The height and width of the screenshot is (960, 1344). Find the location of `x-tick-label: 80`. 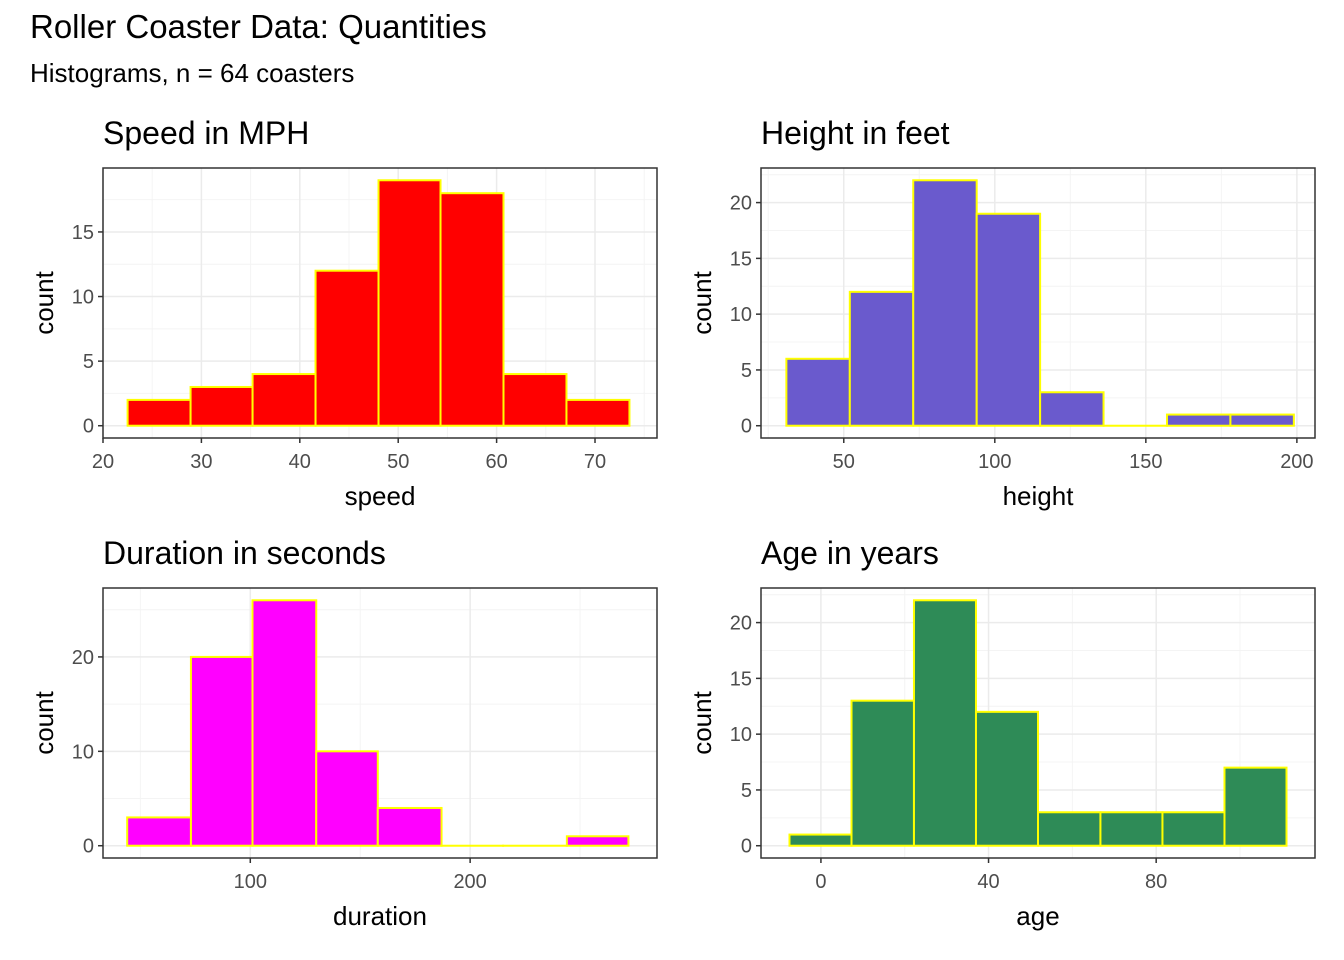

x-tick-label: 80 is located at coordinates (1156, 882).